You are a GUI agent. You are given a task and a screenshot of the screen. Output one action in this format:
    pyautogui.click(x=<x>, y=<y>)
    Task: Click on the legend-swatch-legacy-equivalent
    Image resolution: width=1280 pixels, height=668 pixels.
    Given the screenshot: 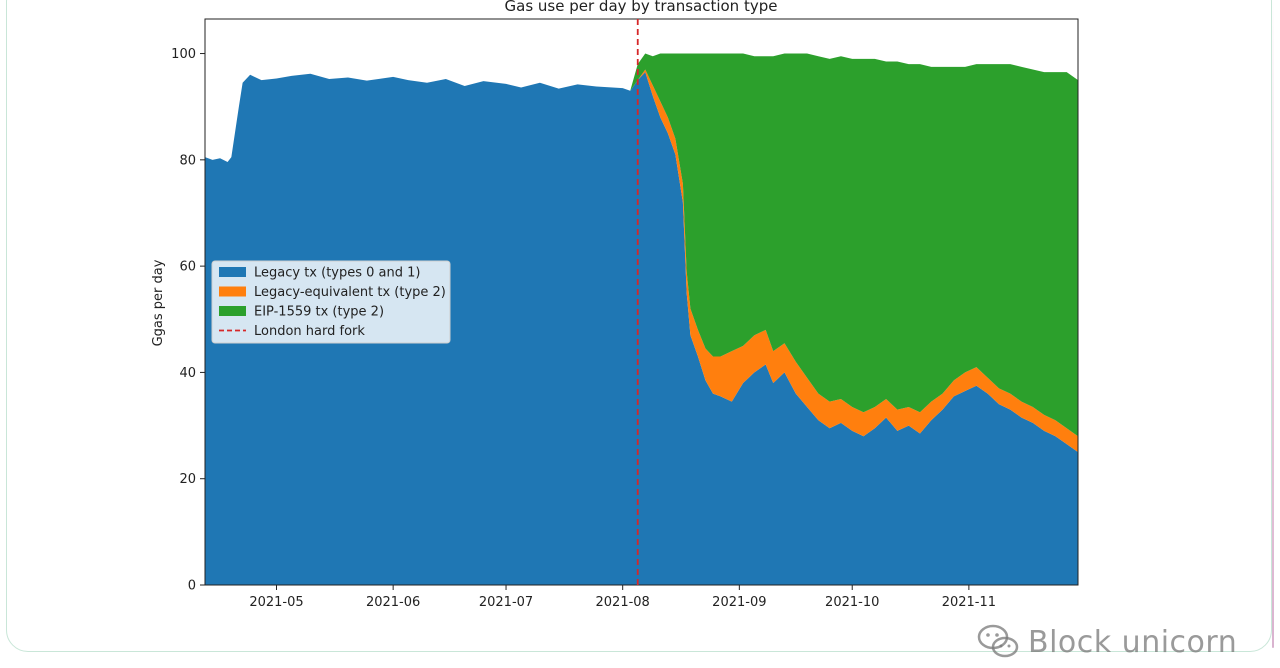 What is the action you would take?
    pyautogui.click(x=232, y=291)
    